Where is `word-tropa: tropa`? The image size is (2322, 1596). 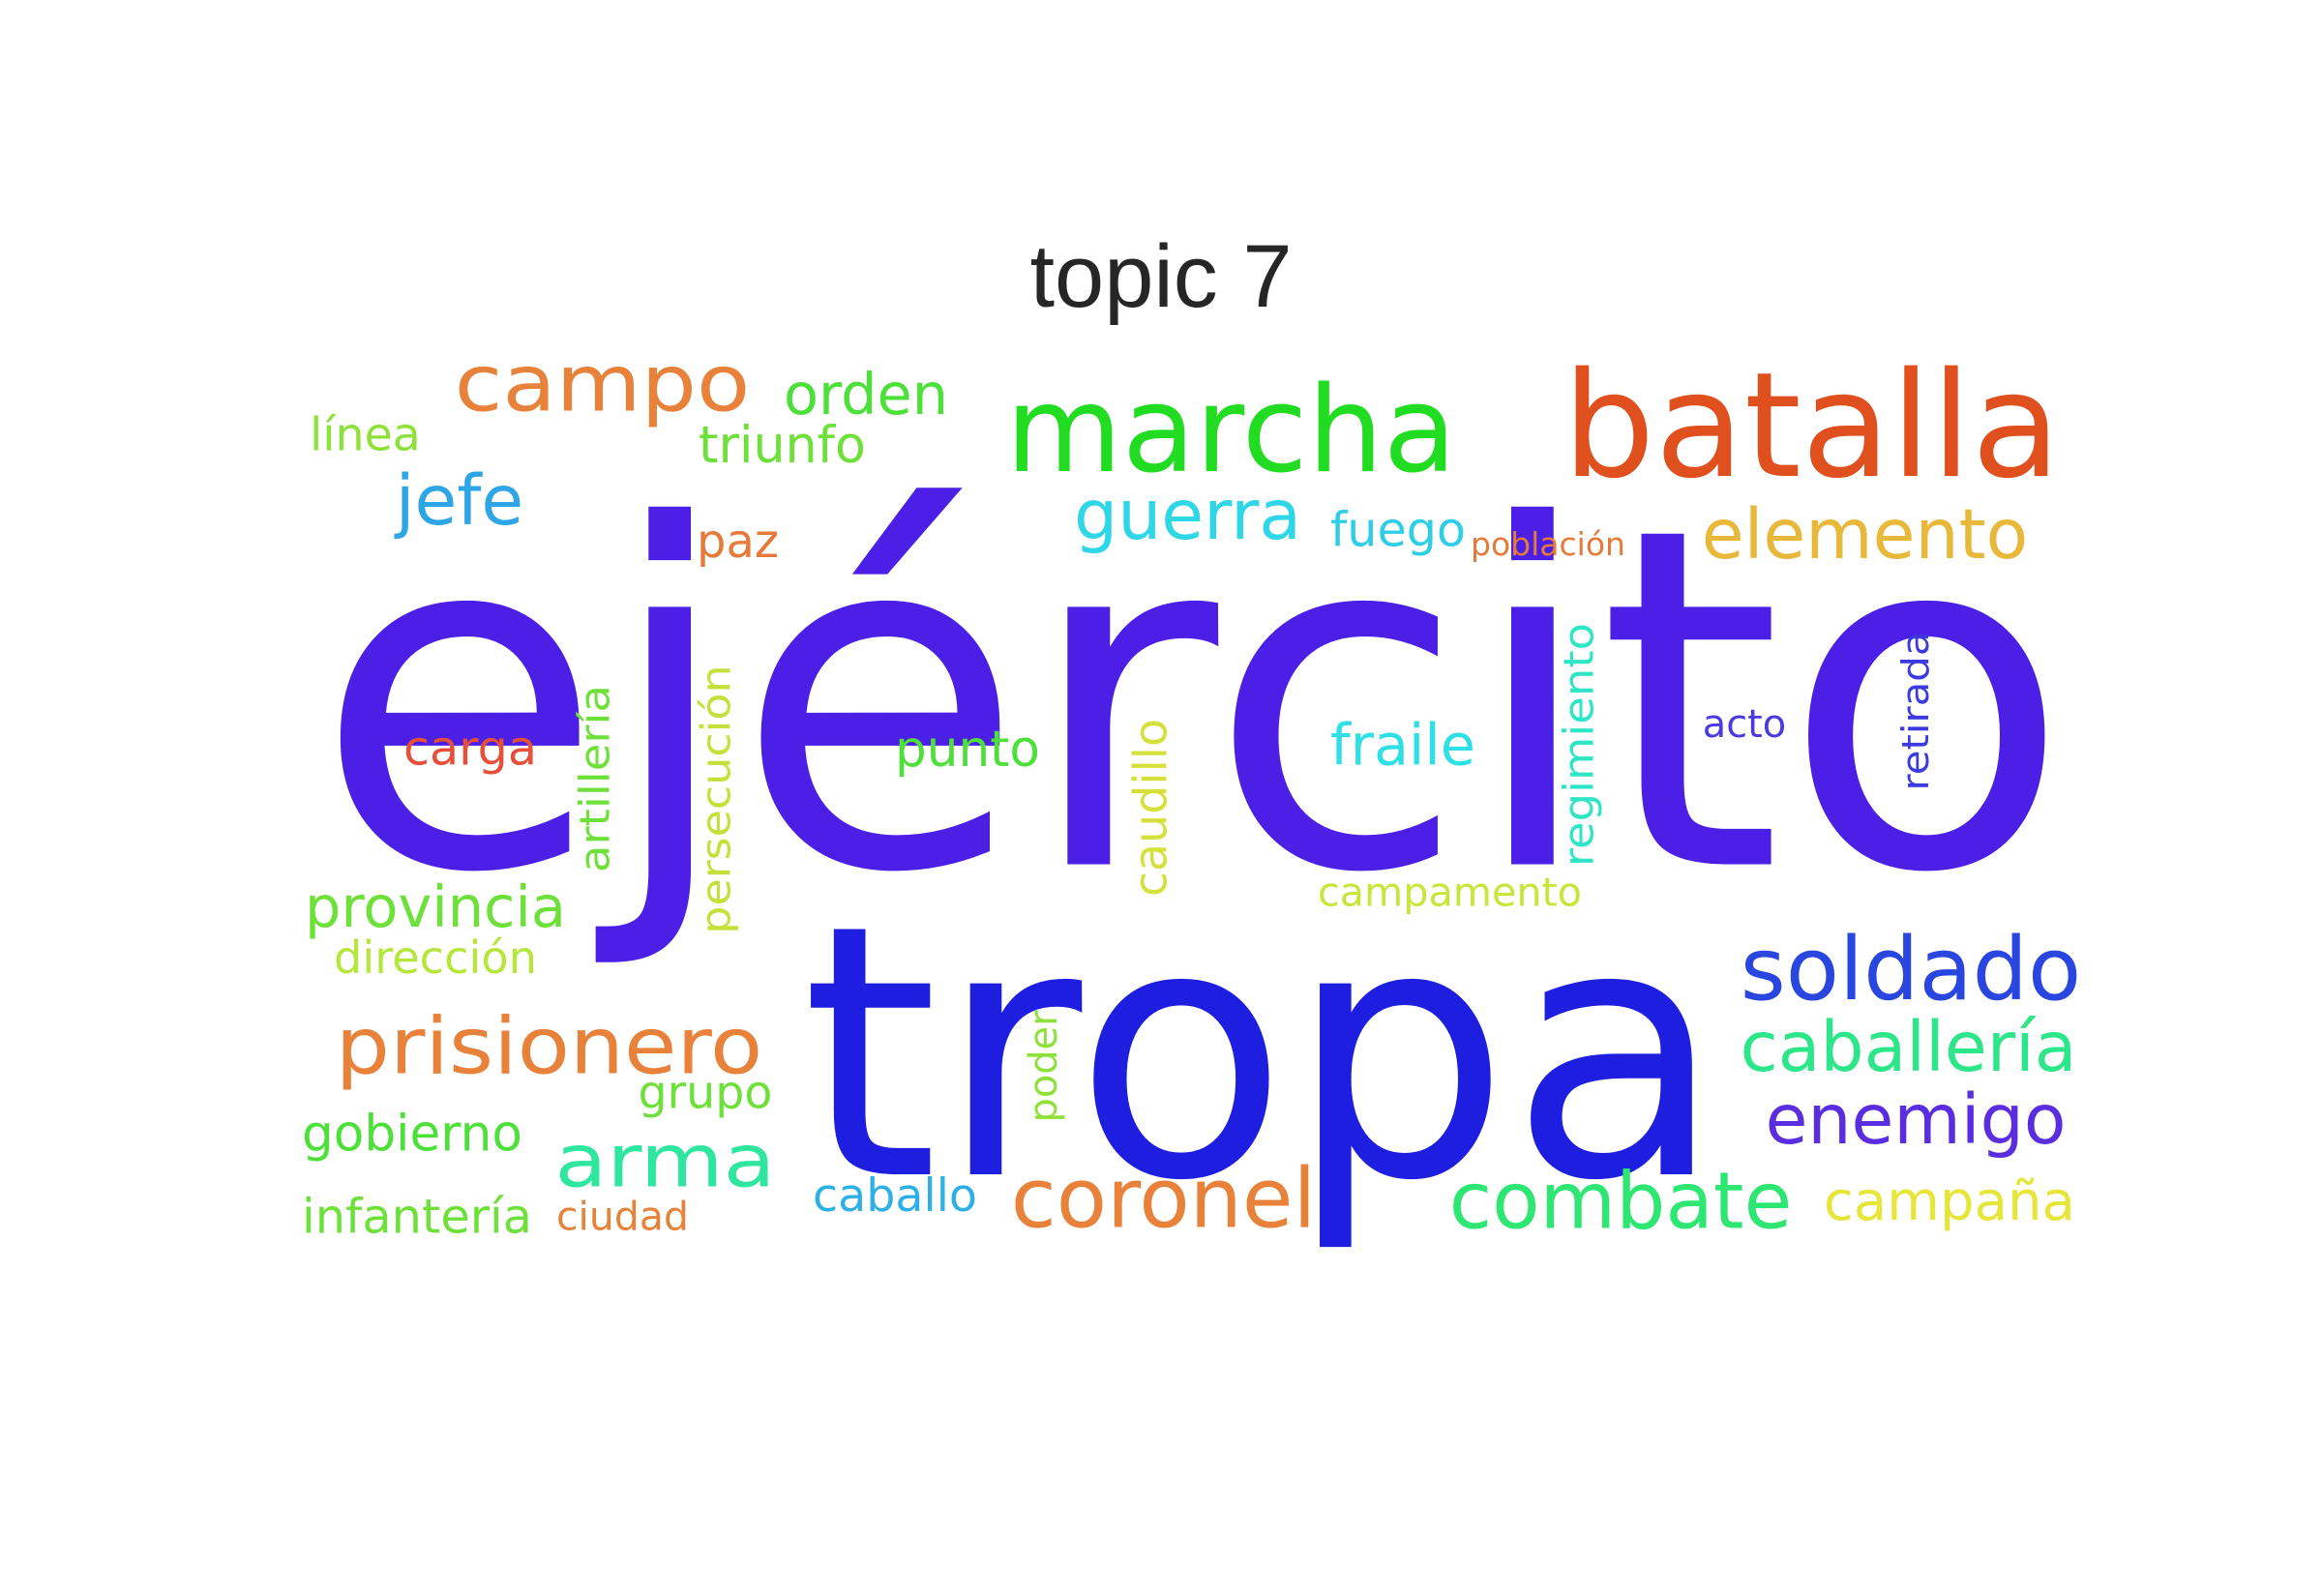
word-tropa: tropa is located at coordinates (1262, 1054).